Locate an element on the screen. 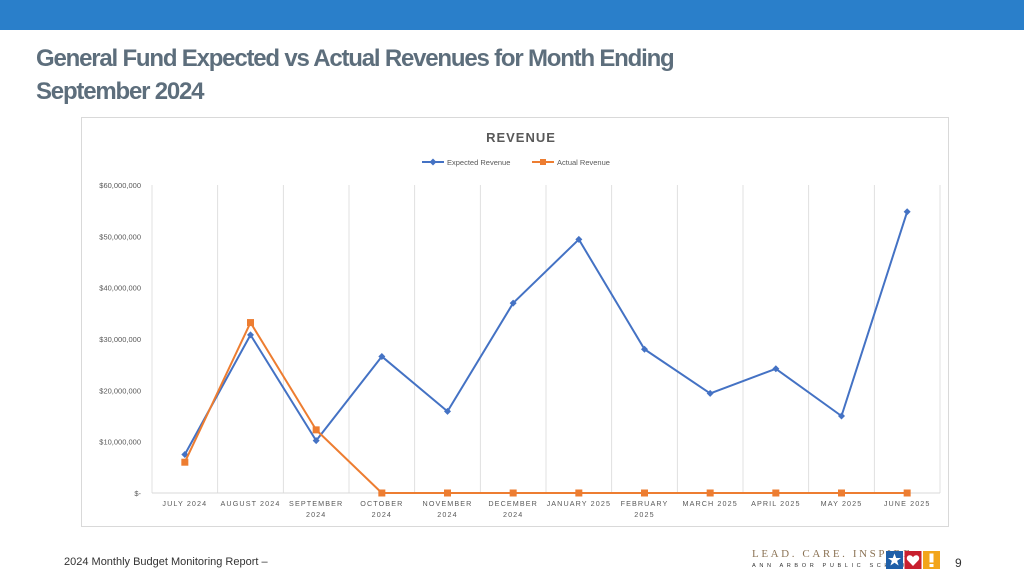 The width and height of the screenshot is (1024, 576). chart-title: REVENUE is located at coordinates (521, 137).